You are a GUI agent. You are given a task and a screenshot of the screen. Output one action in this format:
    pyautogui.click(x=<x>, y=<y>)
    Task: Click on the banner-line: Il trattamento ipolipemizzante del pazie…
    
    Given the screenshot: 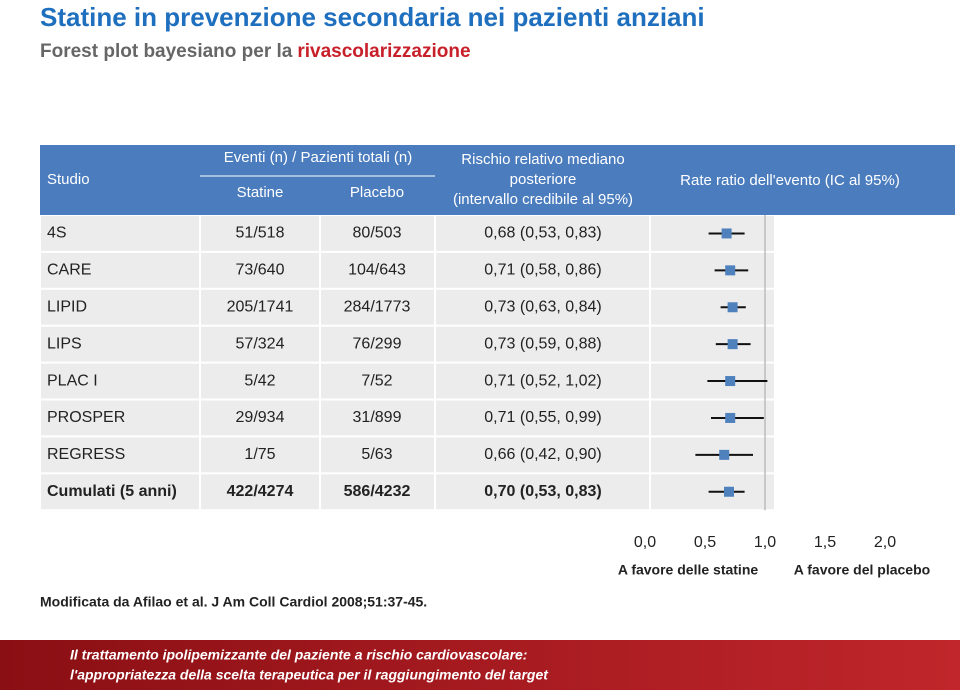 What is the action you would take?
    pyautogui.click(x=298, y=655)
    